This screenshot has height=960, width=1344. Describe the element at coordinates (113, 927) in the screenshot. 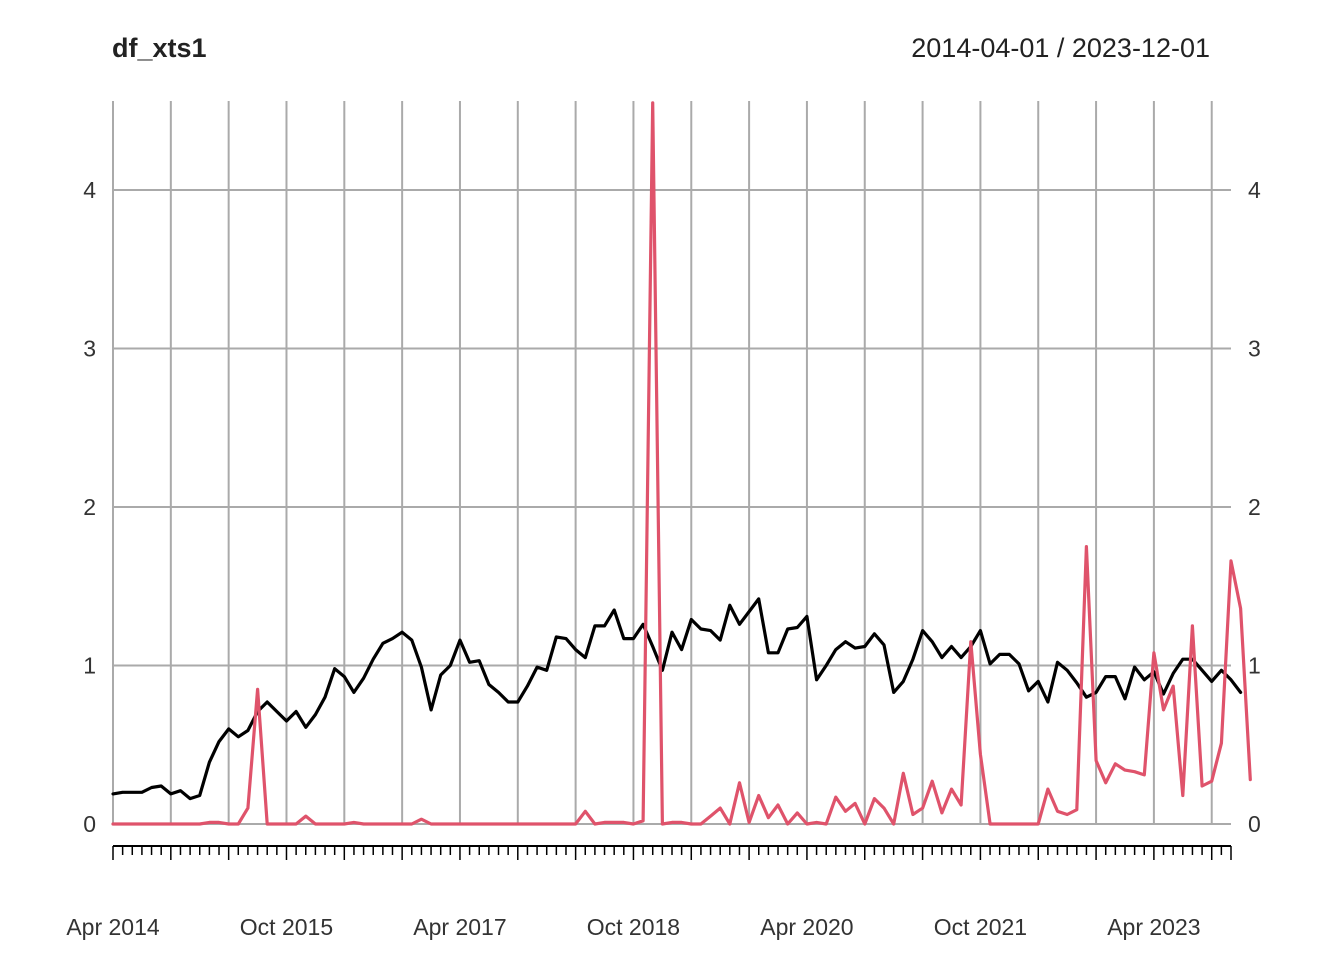

I see `x-tick-label: Apr 2014` at that location.